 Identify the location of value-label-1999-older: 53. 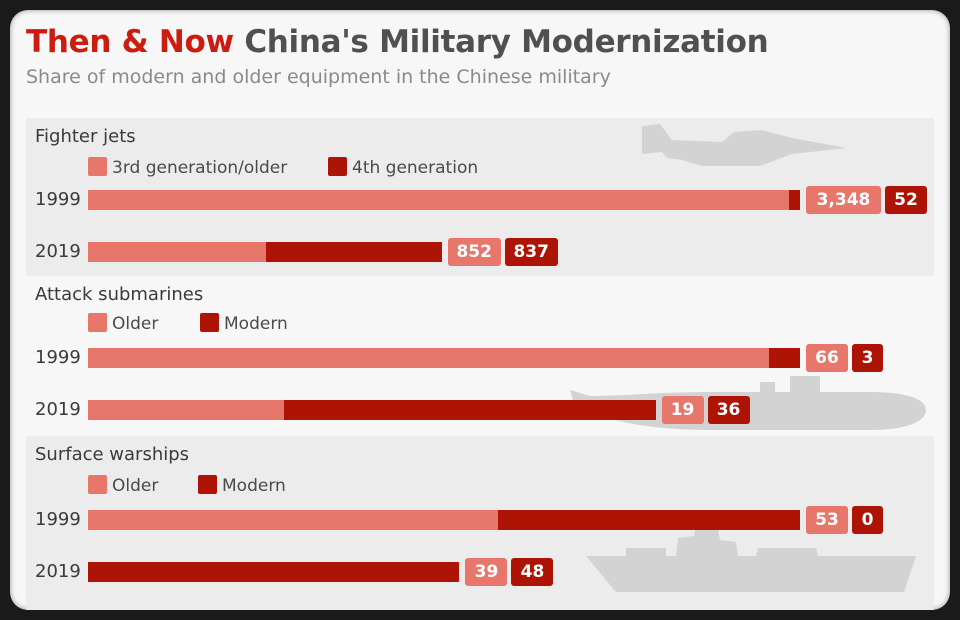
(827, 520).